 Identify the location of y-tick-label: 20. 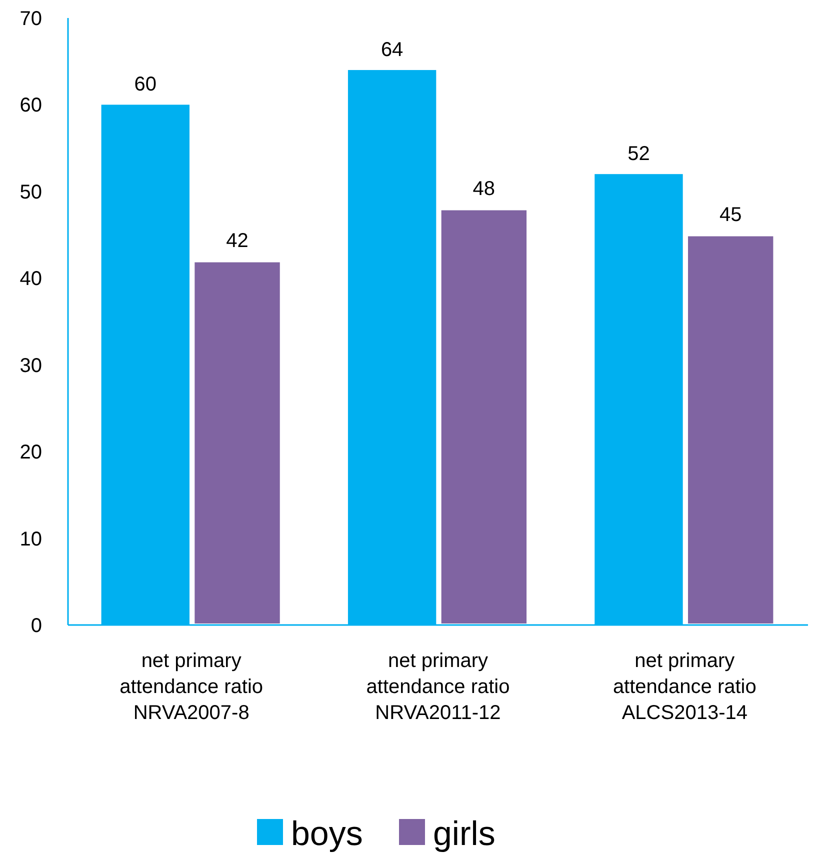
(31, 453).